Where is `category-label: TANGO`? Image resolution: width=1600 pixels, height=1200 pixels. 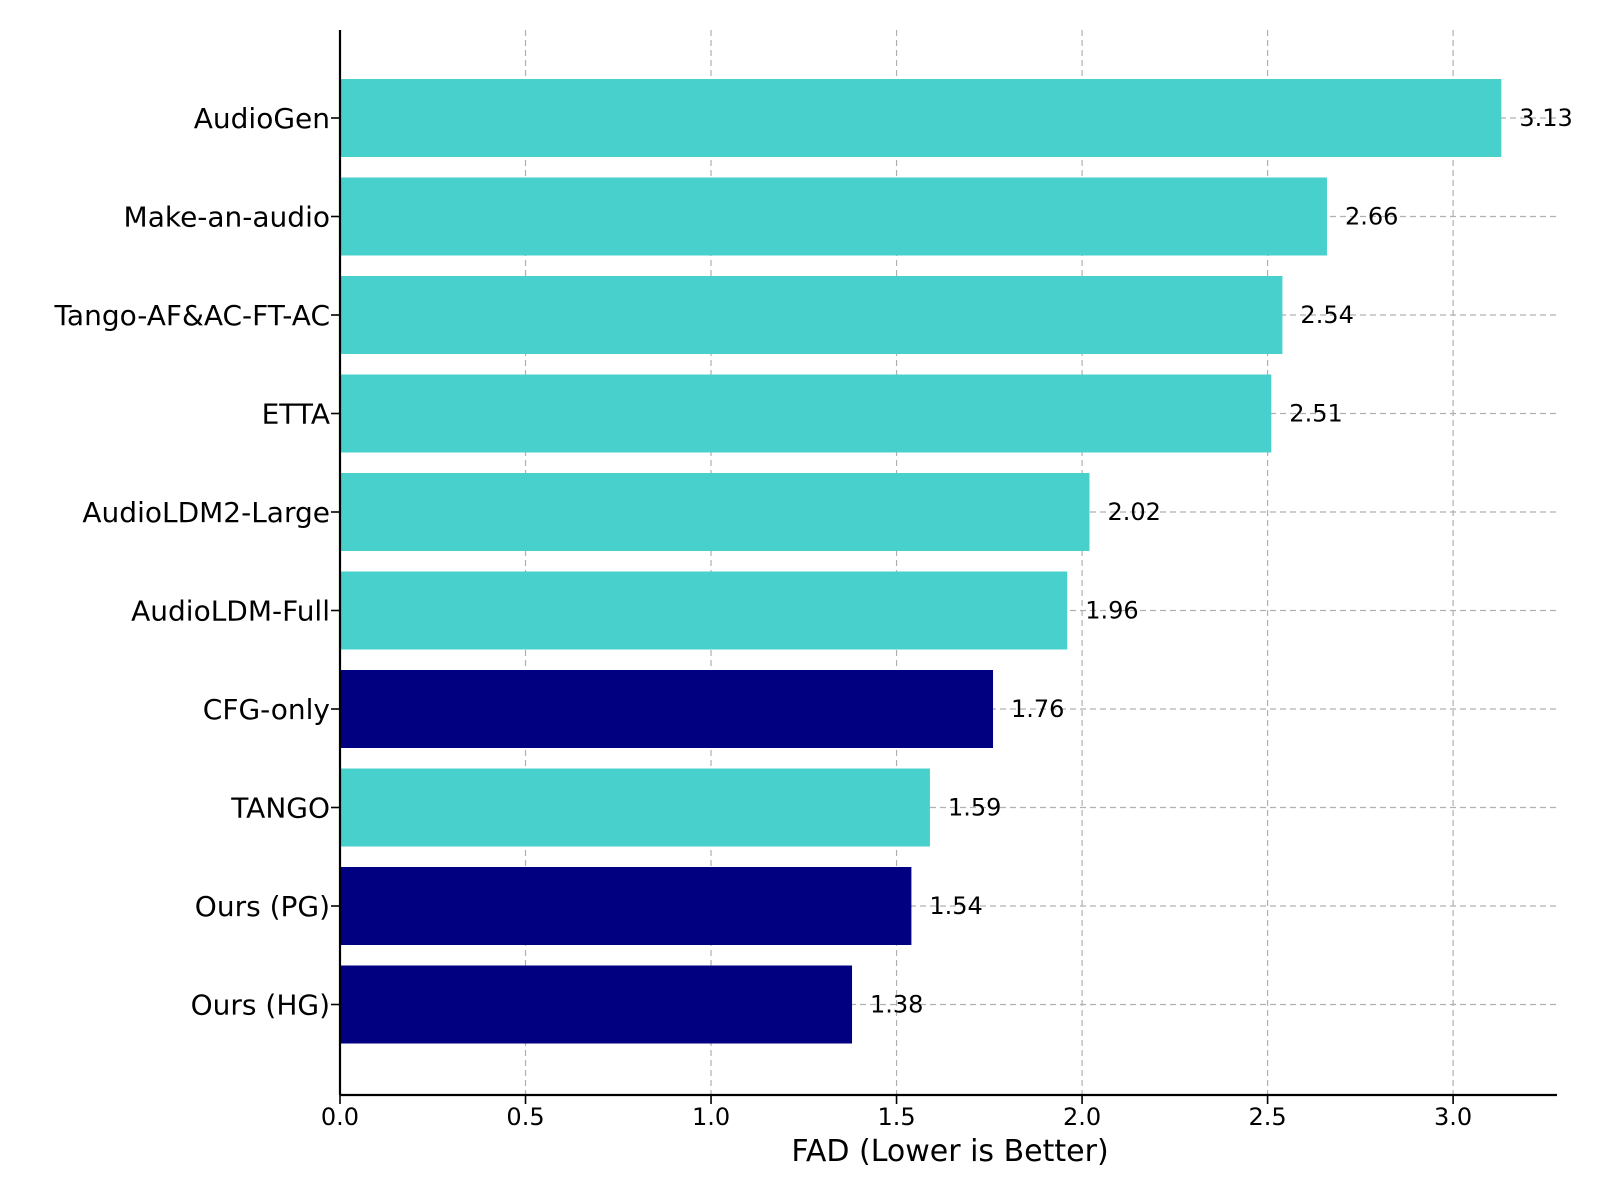 category-label: TANGO is located at coordinates (280, 808).